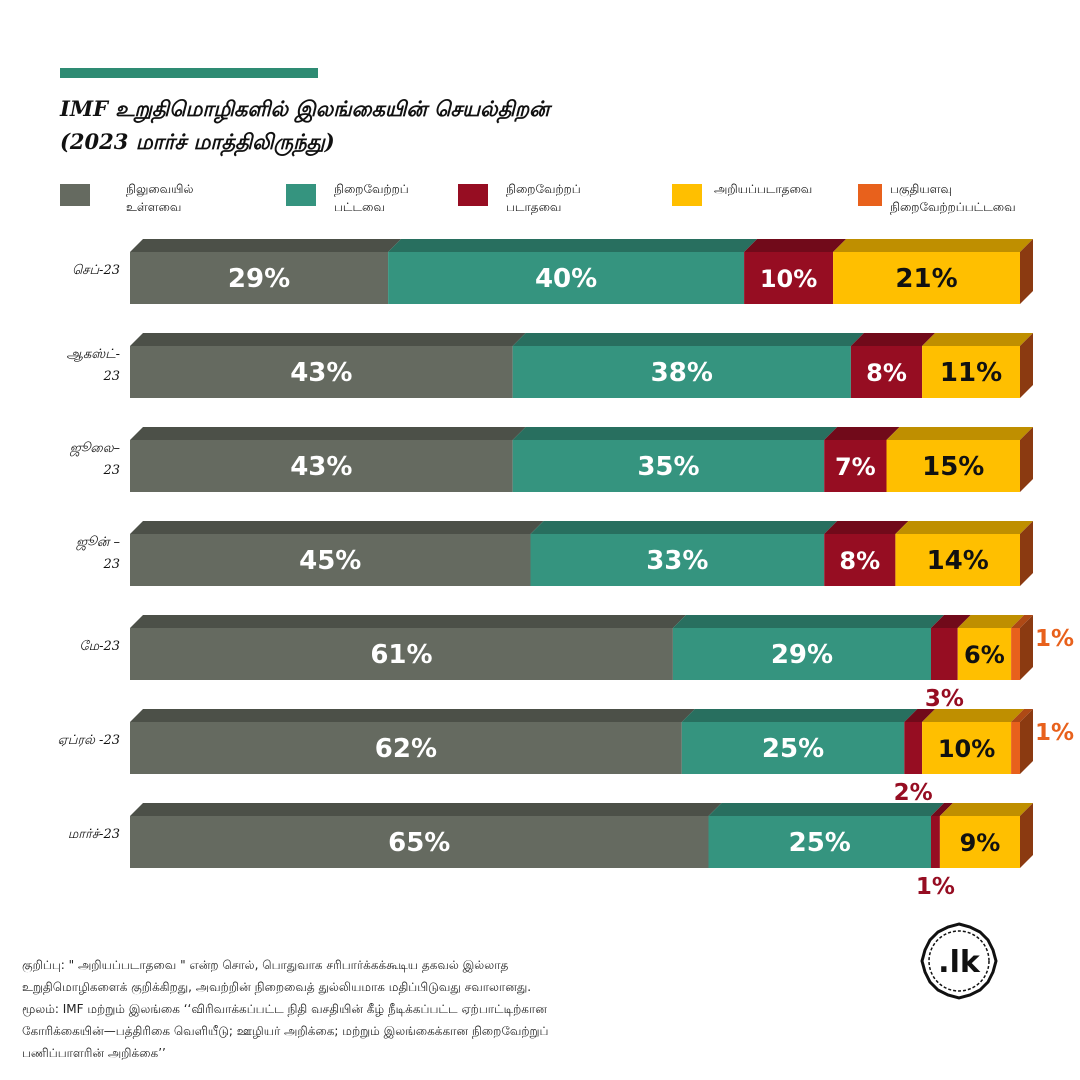  I want to click on data-label-unknown-4: 6%, so click(984, 655).